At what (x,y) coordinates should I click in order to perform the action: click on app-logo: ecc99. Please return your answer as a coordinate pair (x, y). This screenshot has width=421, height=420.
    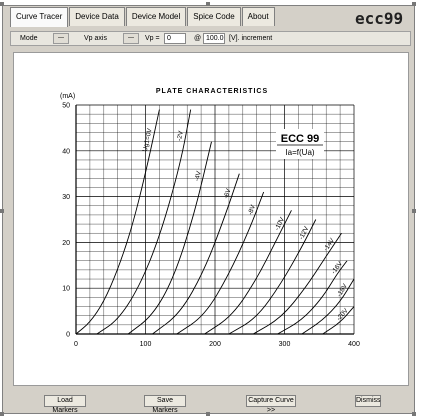
    Looking at the image, I should click on (379, 18).